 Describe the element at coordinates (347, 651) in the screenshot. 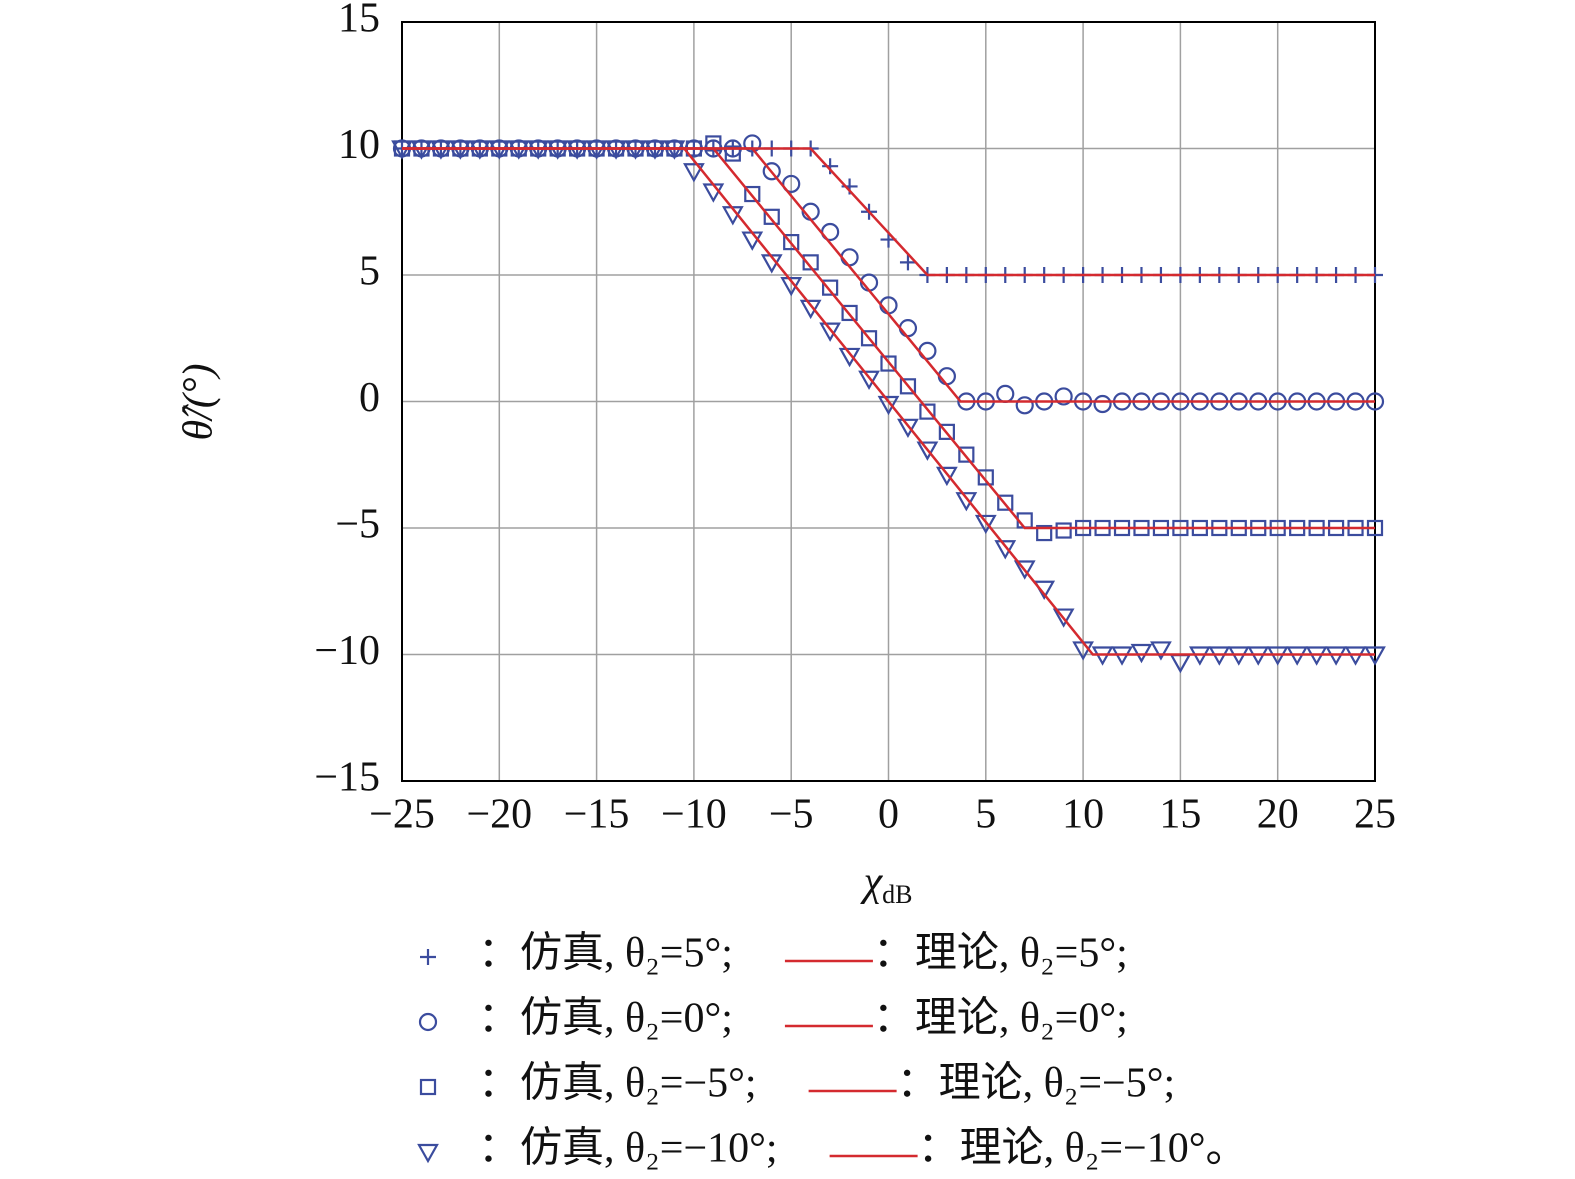

I see `y-tick-label: −10` at that location.